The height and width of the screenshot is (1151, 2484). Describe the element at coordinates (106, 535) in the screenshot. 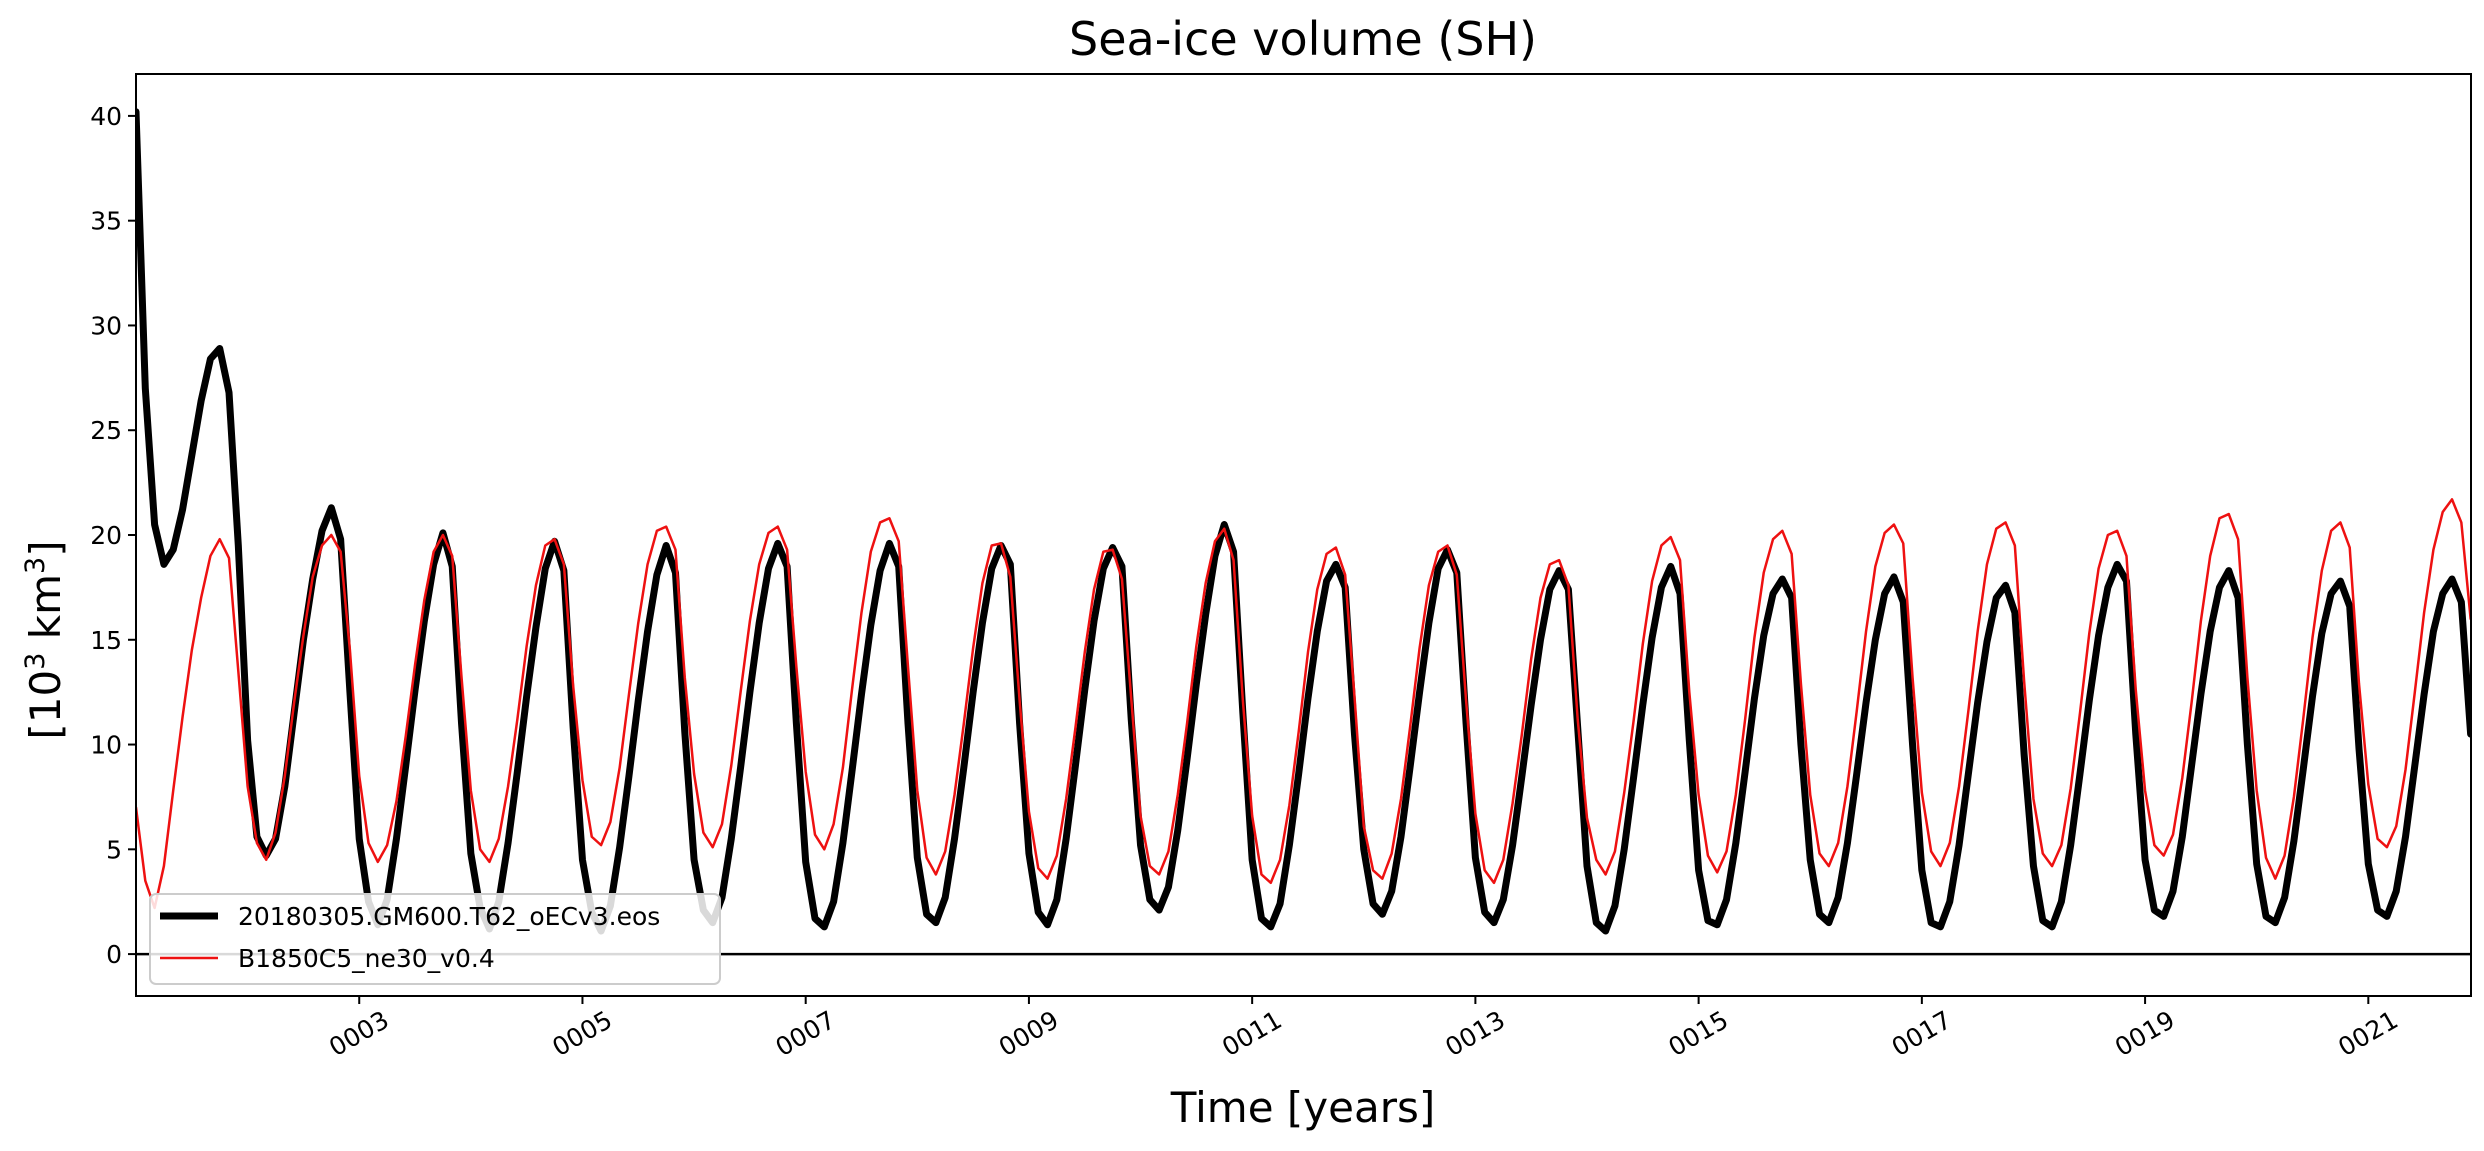

I see `y-tick-label: 20` at that location.